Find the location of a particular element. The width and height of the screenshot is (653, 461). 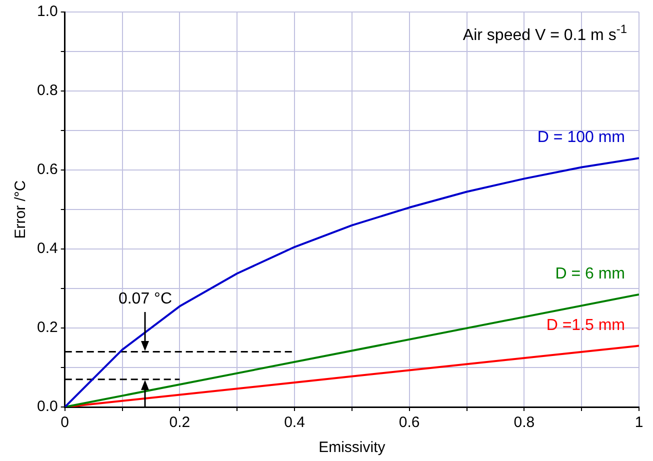

x-tick-label: 0.4 is located at coordinates (294, 423).